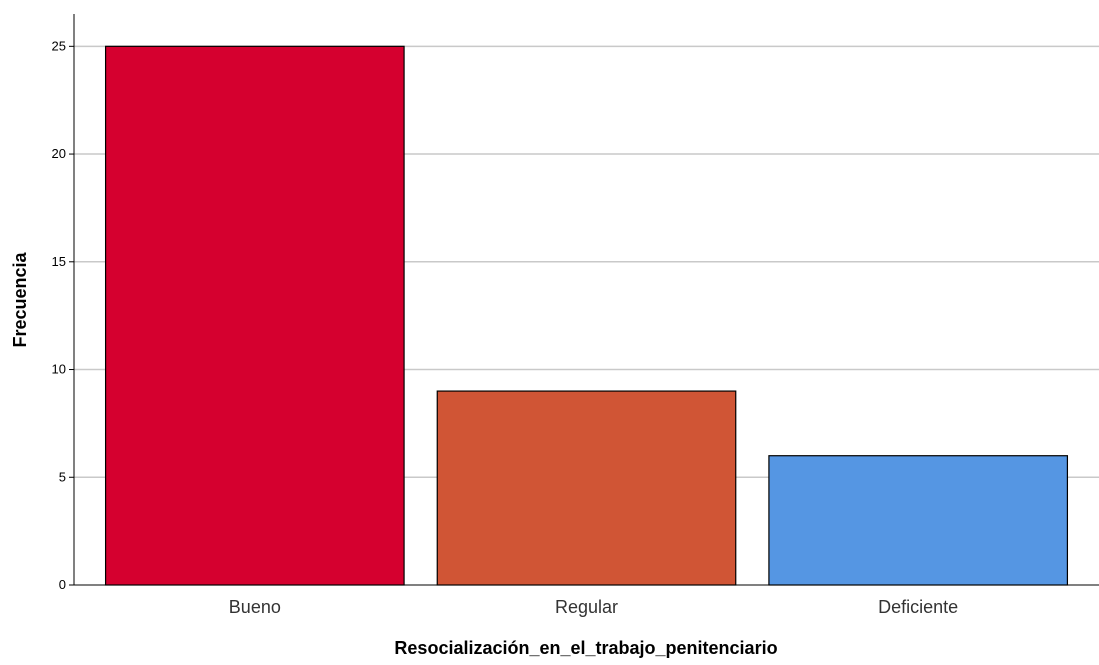 Image resolution: width=1099 pixels, height=665 pixels. Describe the element at coordinates (586, 488) in the screenshot. I see `bar-regular` at that location.